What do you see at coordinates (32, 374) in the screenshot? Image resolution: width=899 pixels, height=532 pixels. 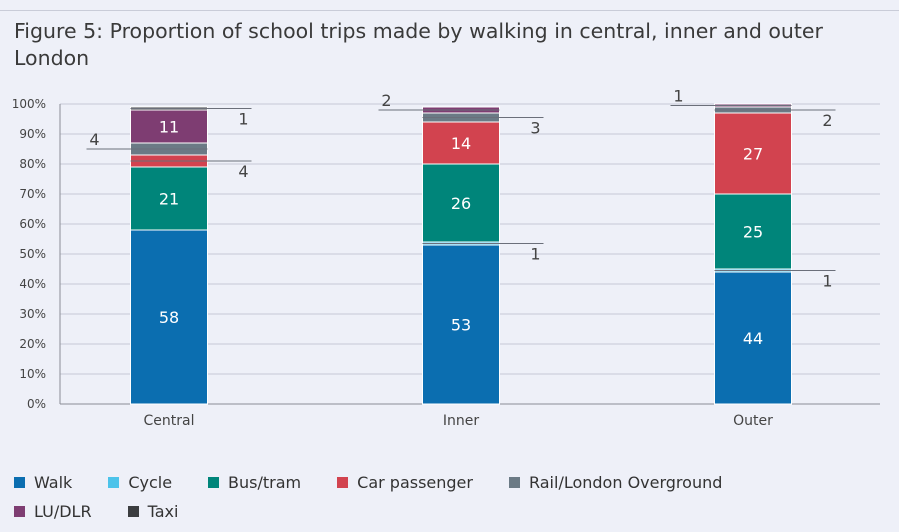 I see `y-tick-label: 10%` at bounding box center [32, 374].